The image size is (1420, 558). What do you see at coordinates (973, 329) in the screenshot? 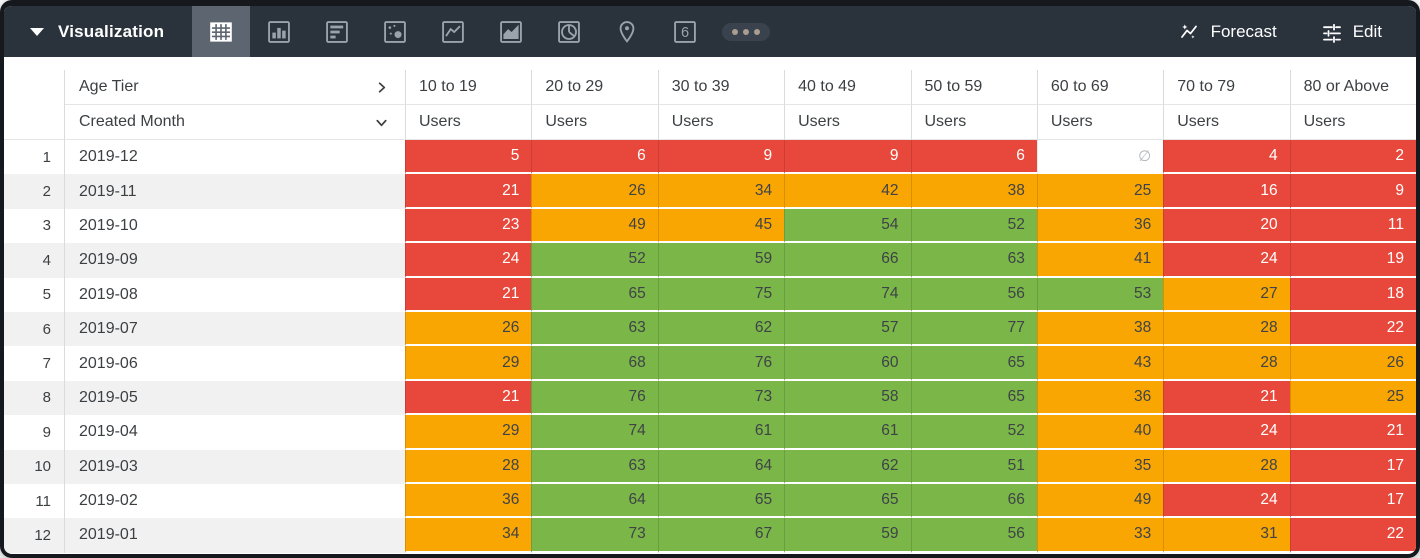
I see `data-cell: 77` at bounding box center [973, 329].